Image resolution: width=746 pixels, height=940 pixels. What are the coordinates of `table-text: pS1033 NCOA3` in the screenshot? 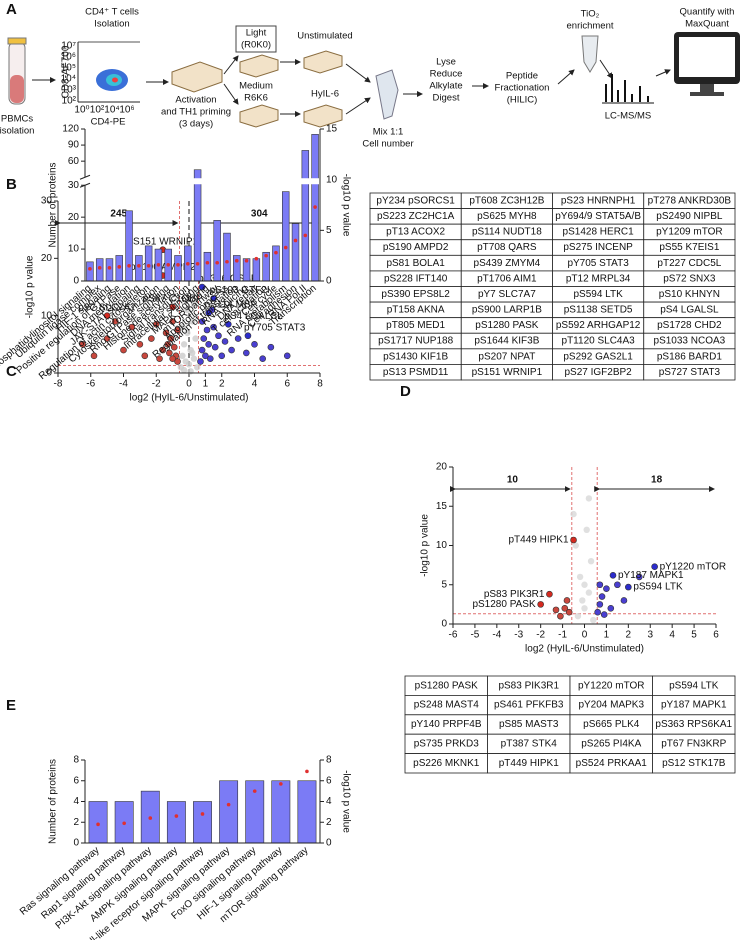 It's located at (690, 341).